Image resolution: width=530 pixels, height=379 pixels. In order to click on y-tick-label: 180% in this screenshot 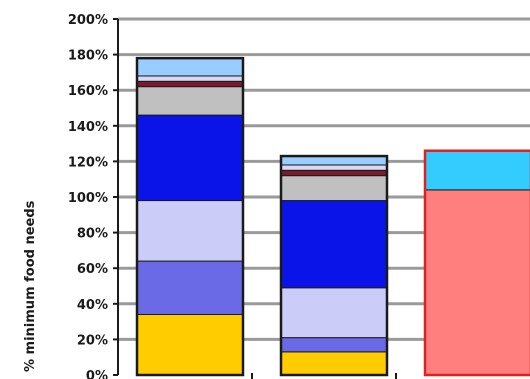, I will do `click(88, 56)`.